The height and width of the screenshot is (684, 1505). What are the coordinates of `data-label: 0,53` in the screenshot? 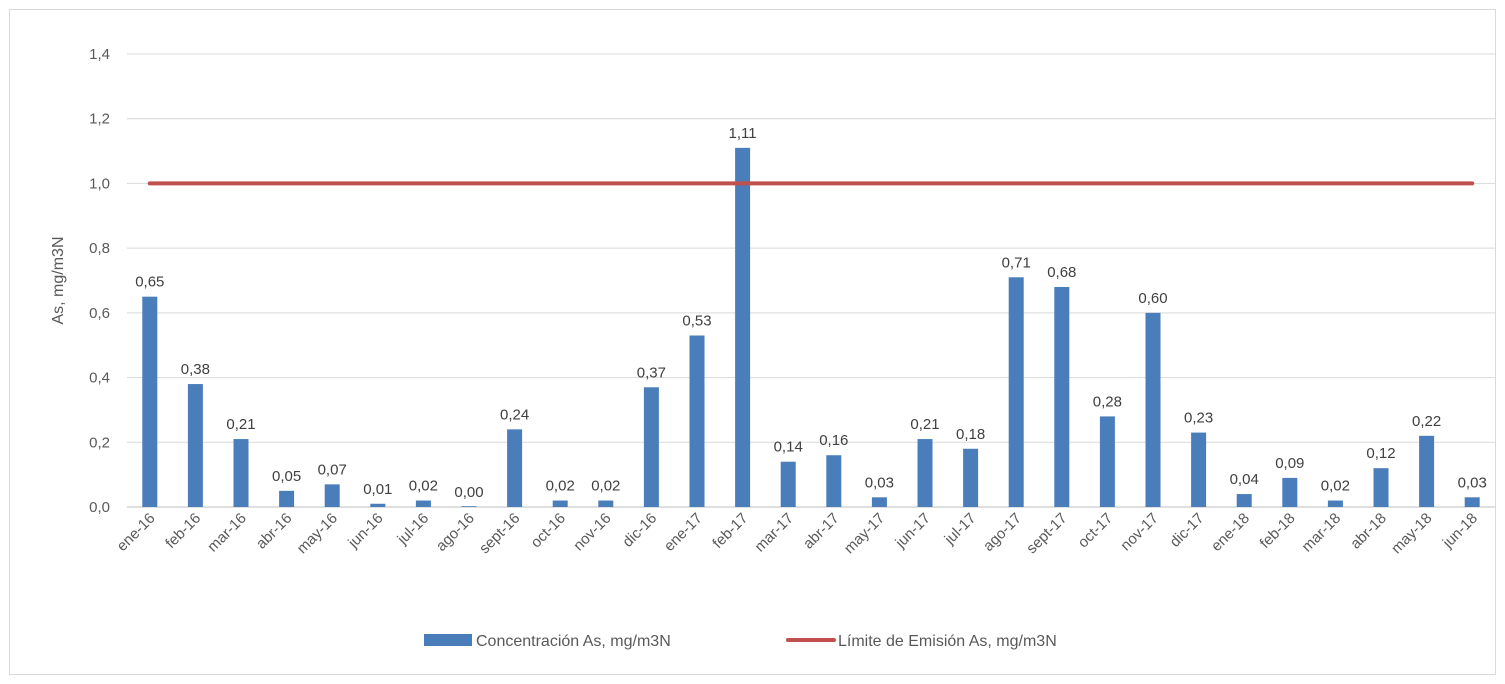 It's located at (696, 321).